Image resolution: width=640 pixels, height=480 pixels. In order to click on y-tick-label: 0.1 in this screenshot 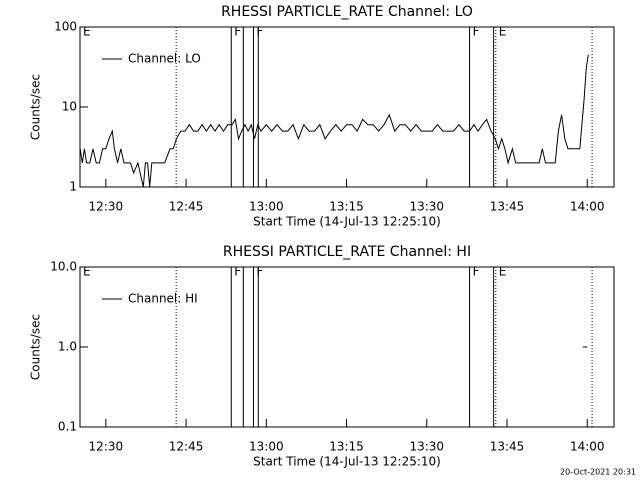, I will do `click(67, 427)`.